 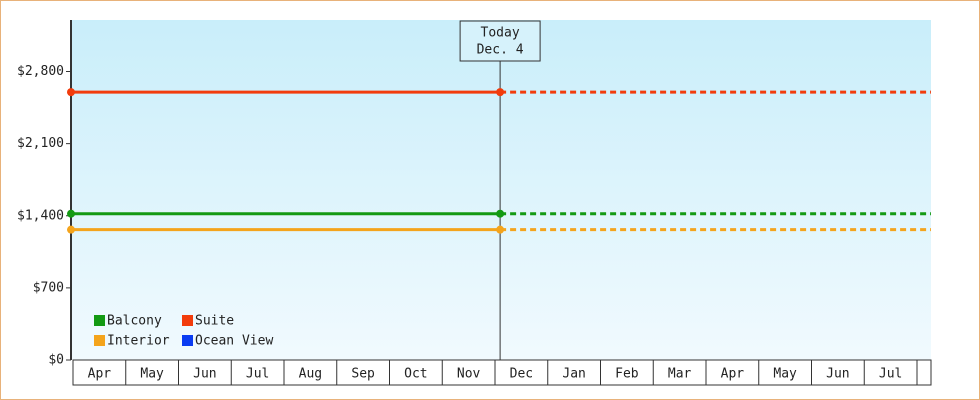 What do you see at coordinates (48, 287) in the screenshot?
I see `y-tick-label: $700` at bounding box center [48, 287].